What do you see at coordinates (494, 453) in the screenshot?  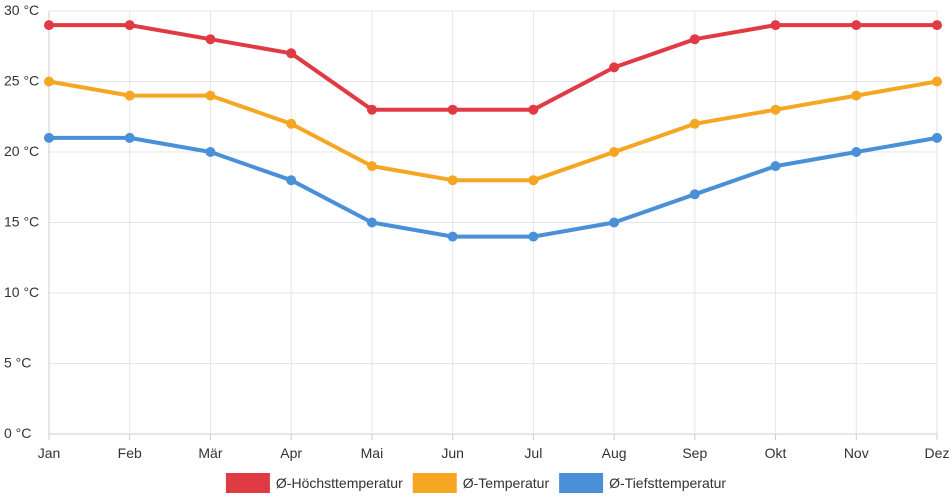 I see `x-axis-ticks: Jan Feb Mär Apr Mai Jun Jul Aug Sep Okt Nov Dez` at bounding box center [494, 453].